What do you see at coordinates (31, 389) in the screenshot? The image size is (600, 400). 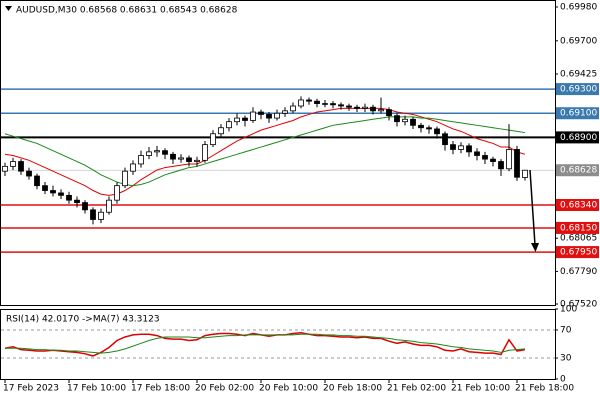 I see `x-tick-label: 17 Feb 2023` at bounding box center [31, 389].